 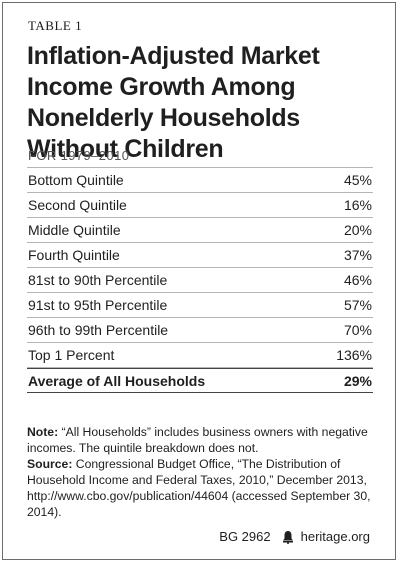 I want to click on table-row: Top 1 Percent 136%, so click(x=200, y=355).